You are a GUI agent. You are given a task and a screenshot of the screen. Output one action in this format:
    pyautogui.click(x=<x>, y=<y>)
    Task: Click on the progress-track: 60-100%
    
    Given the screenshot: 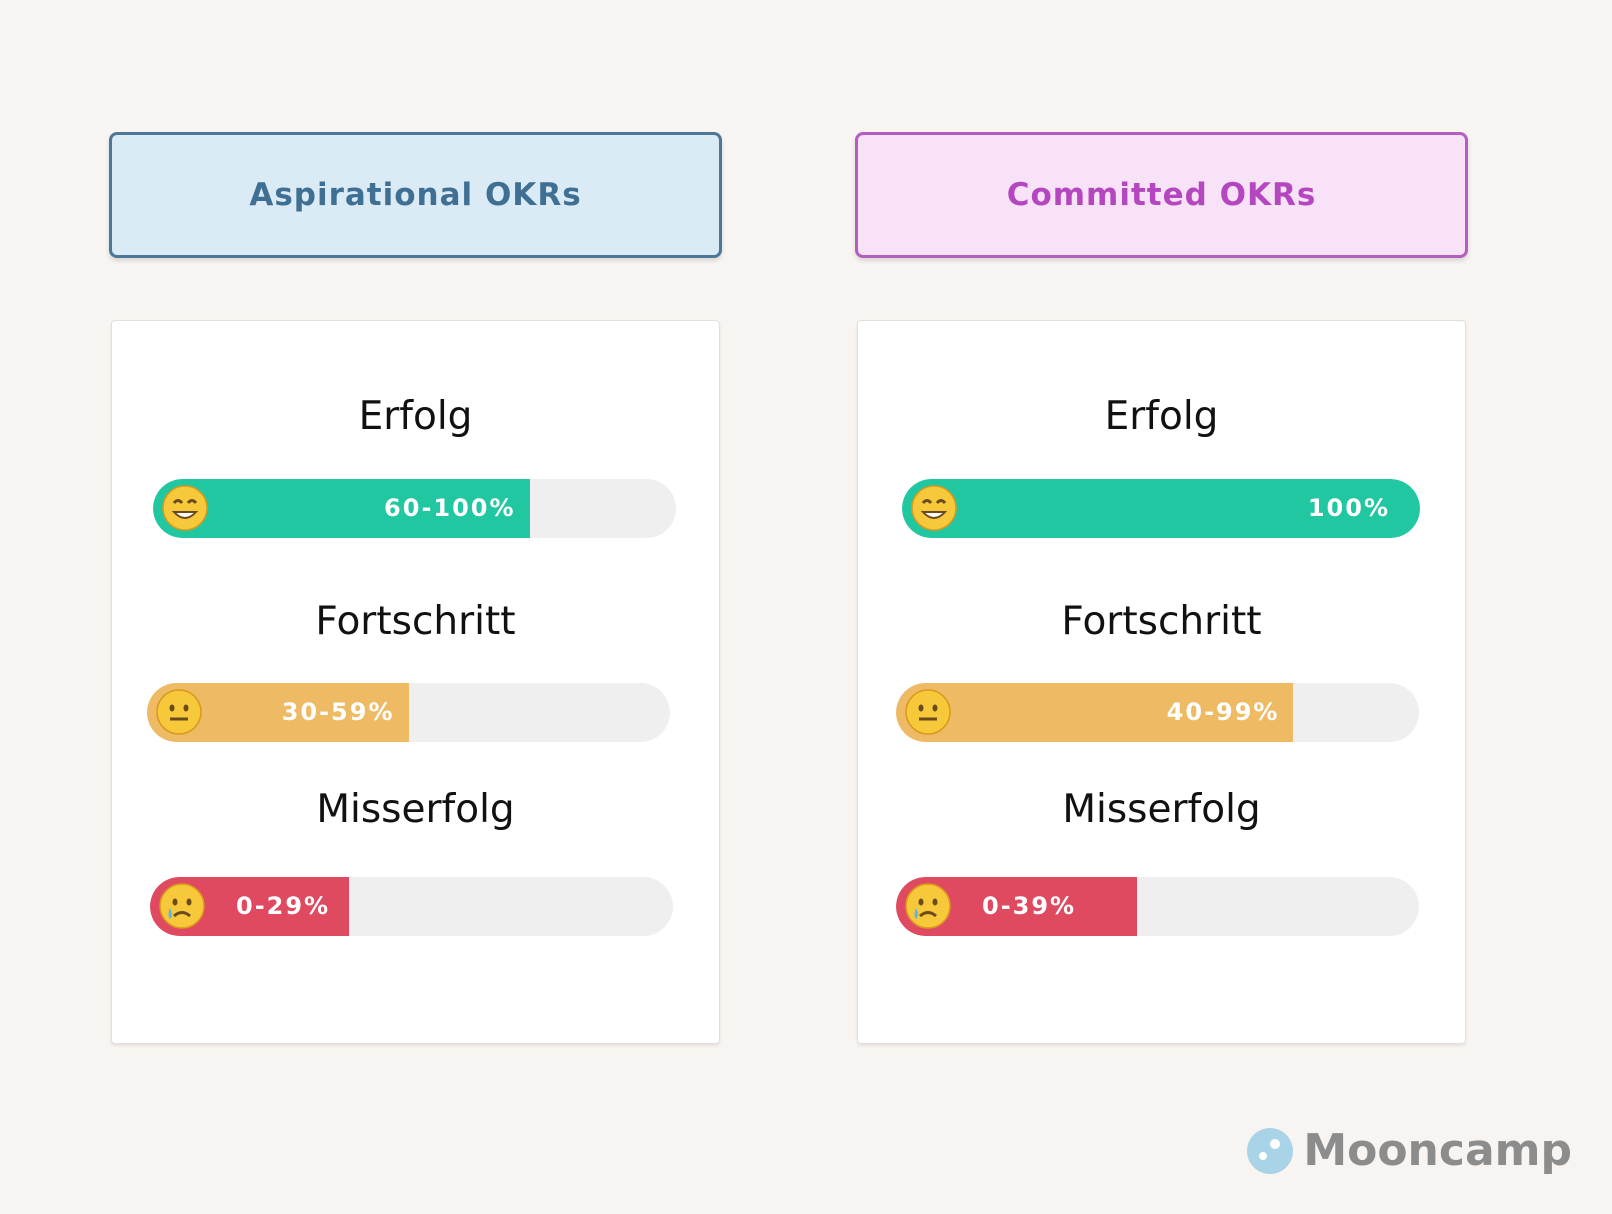 What is the action you would take?
    pyautogui.click(x=414, y=508)
    